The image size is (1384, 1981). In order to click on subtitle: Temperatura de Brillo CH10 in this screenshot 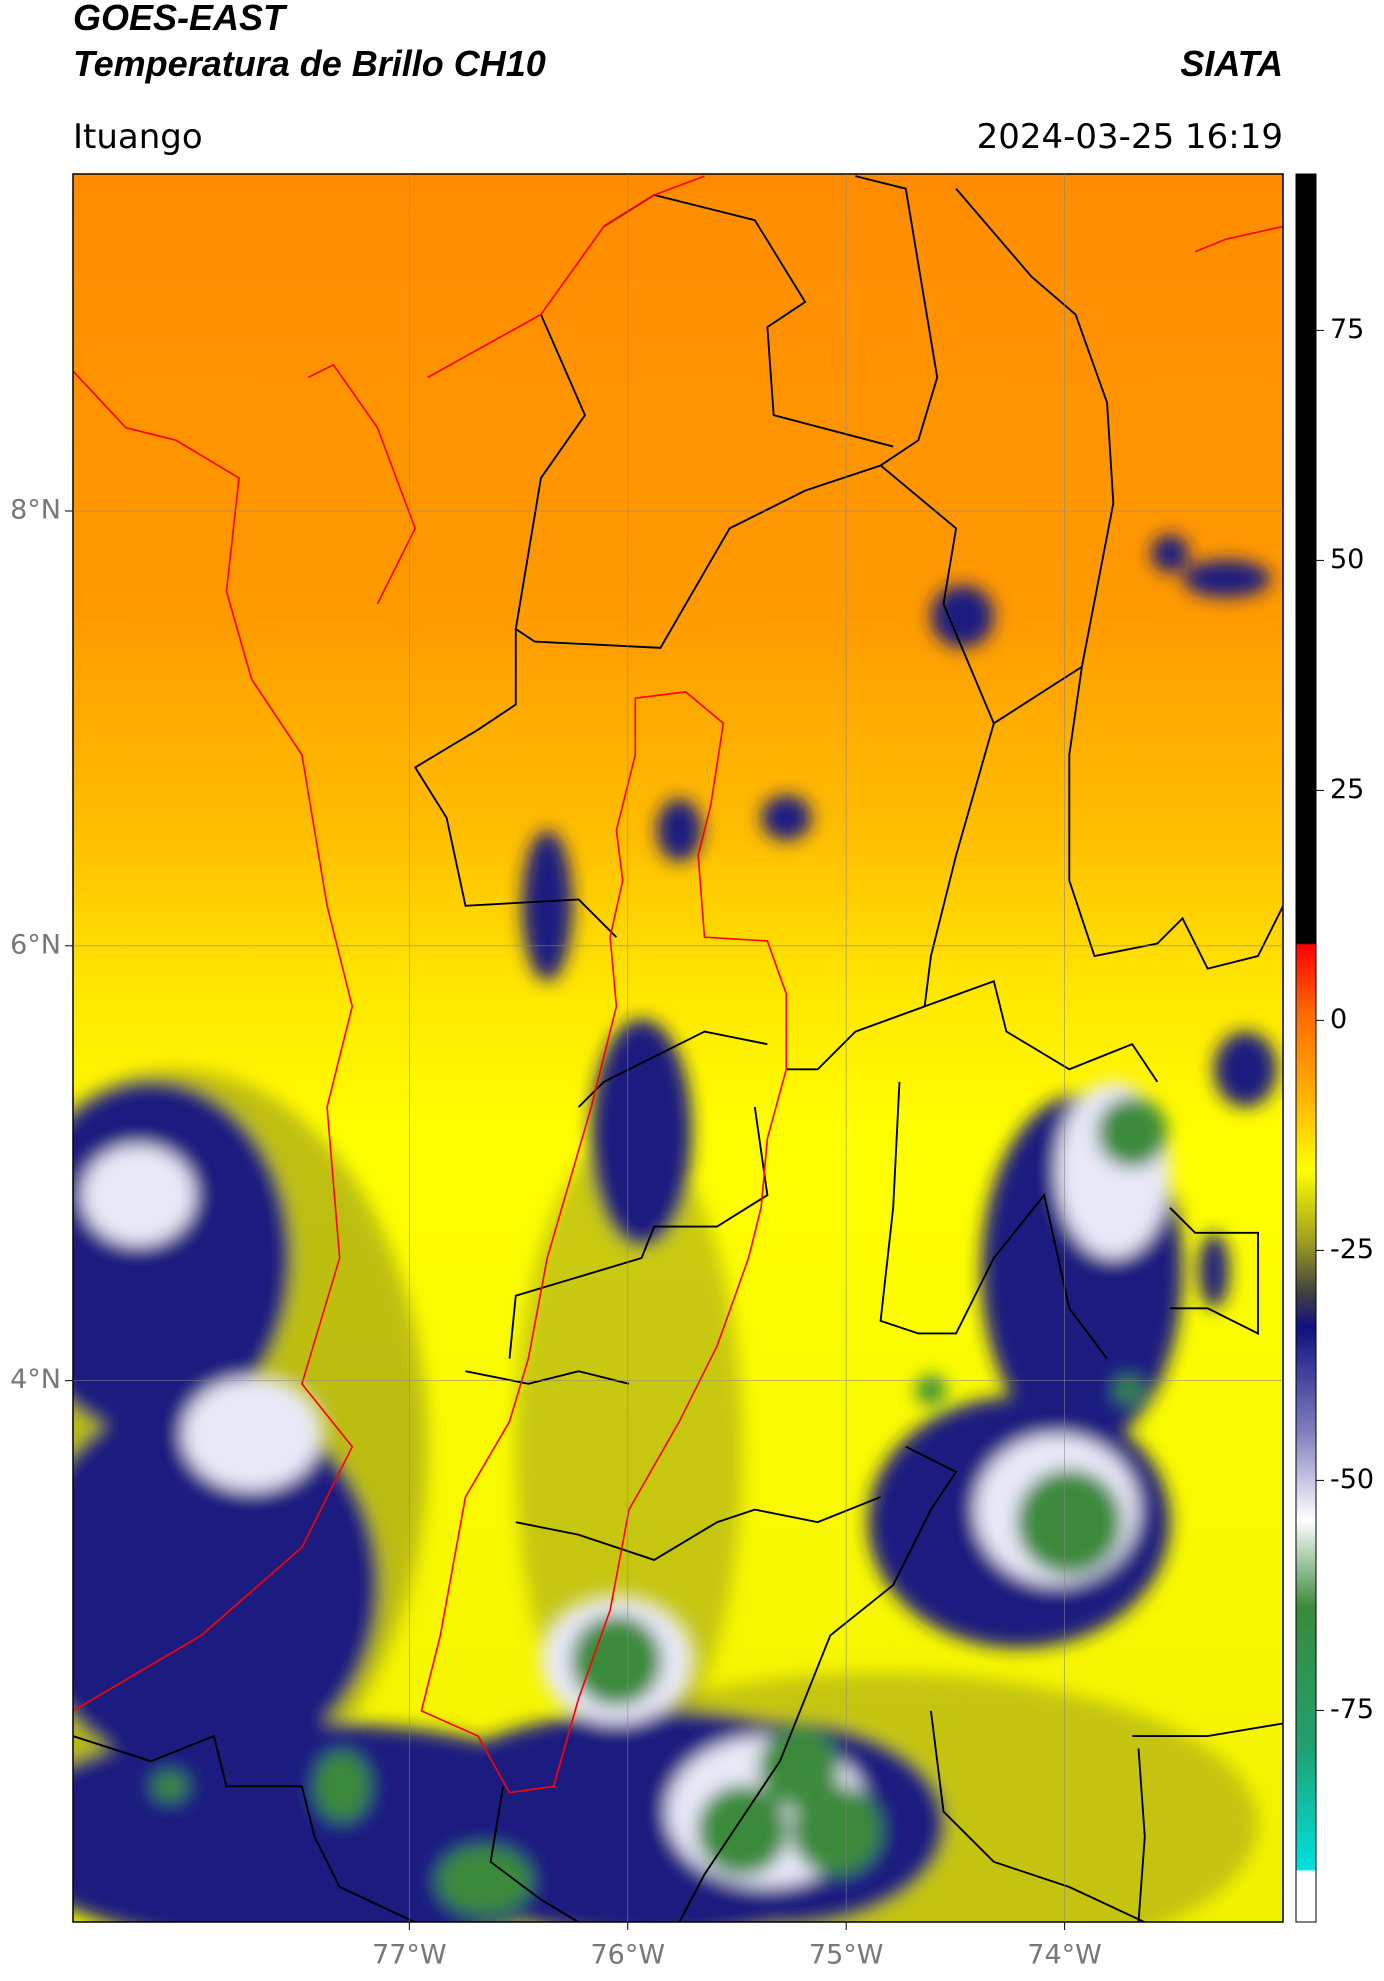, I will do `click(309, 63)`.